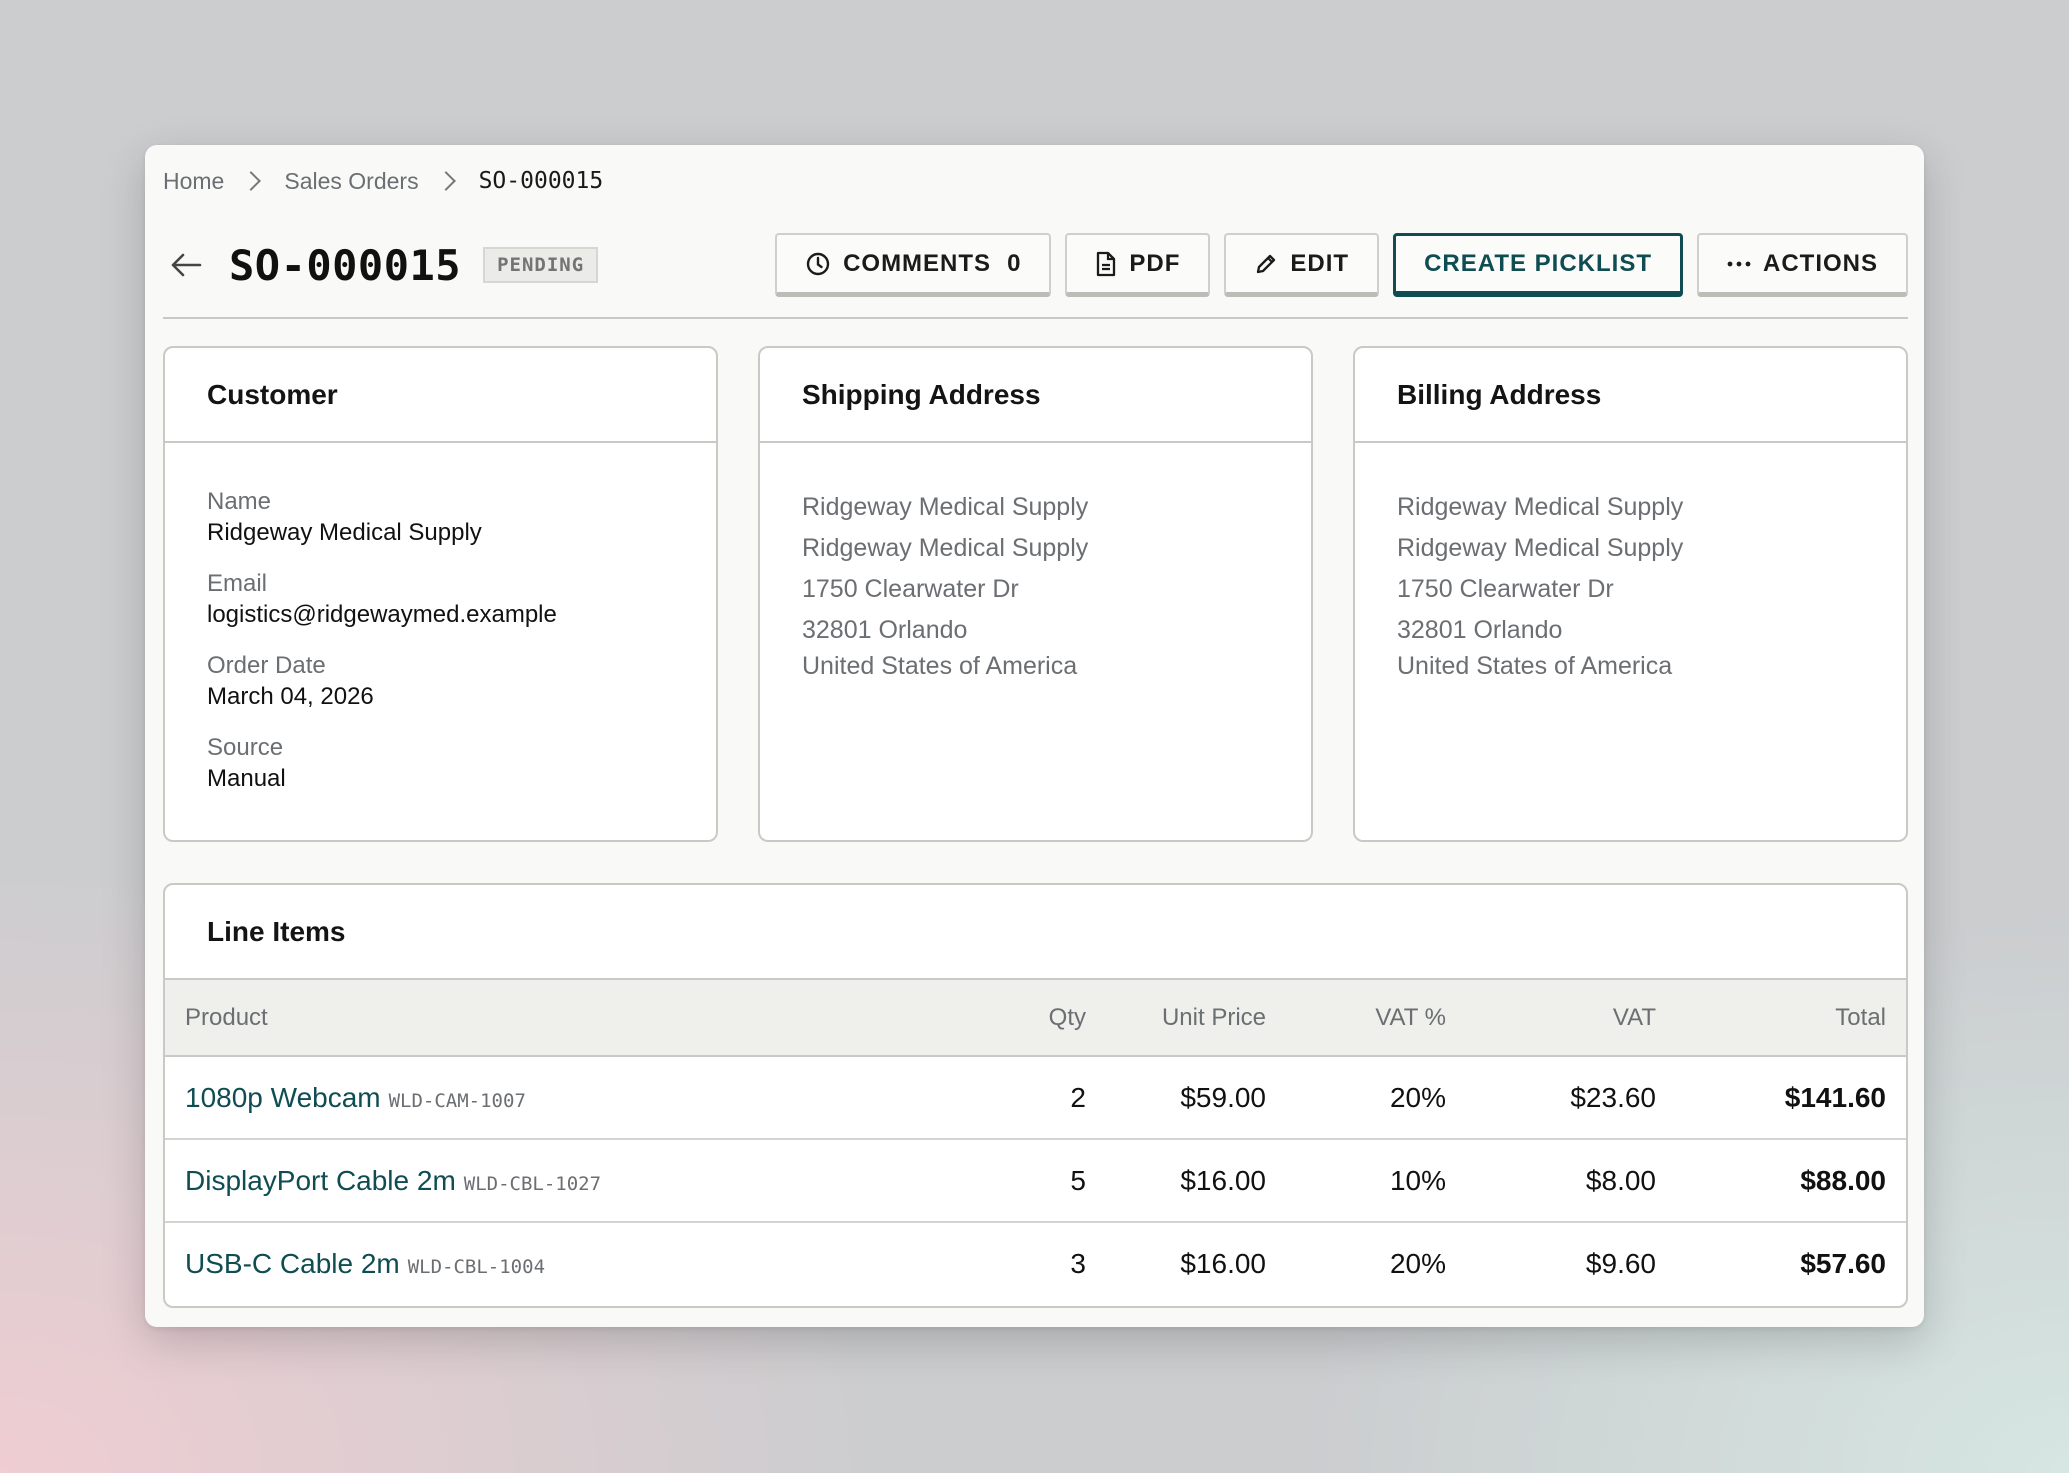  I want to click on col-vat-pct: VAT %, so click(1376, 1018).